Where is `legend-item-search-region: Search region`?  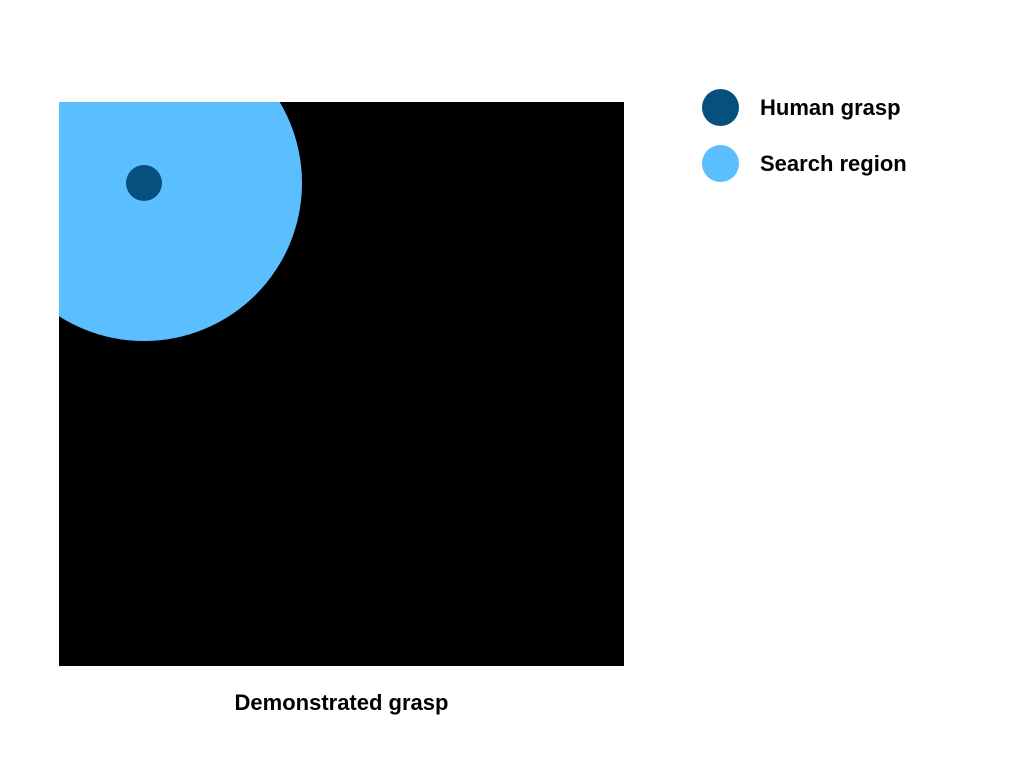
legend-item-search-region: Search region is located at coordinates (852, 163).